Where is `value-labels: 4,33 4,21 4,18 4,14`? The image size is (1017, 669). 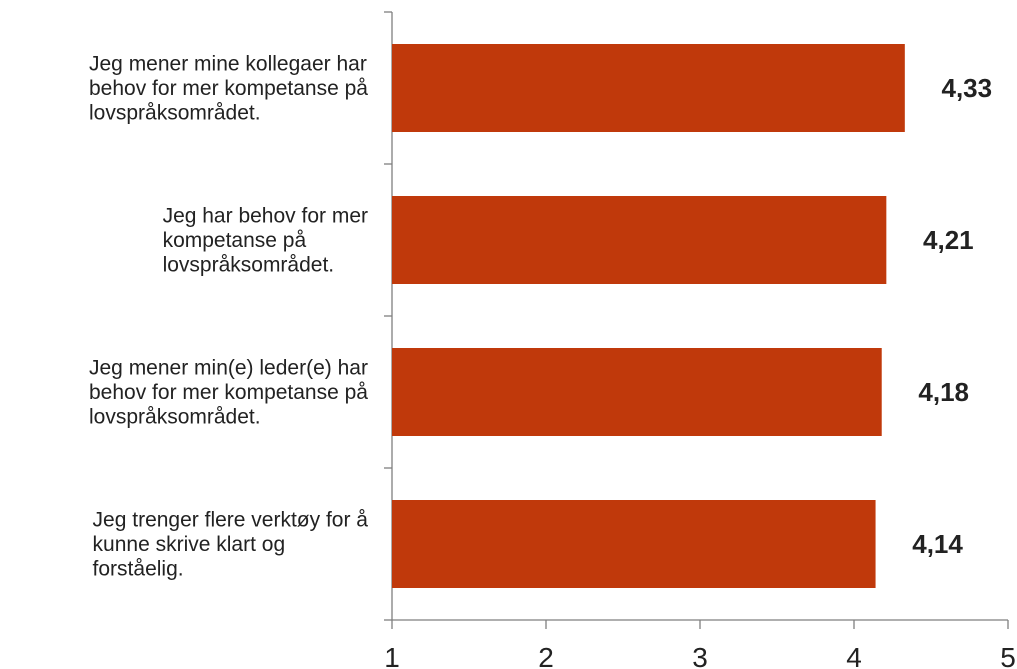 value-labels: 4,33 4,21 4,18 4,14 is located at coordinates (952, 316).